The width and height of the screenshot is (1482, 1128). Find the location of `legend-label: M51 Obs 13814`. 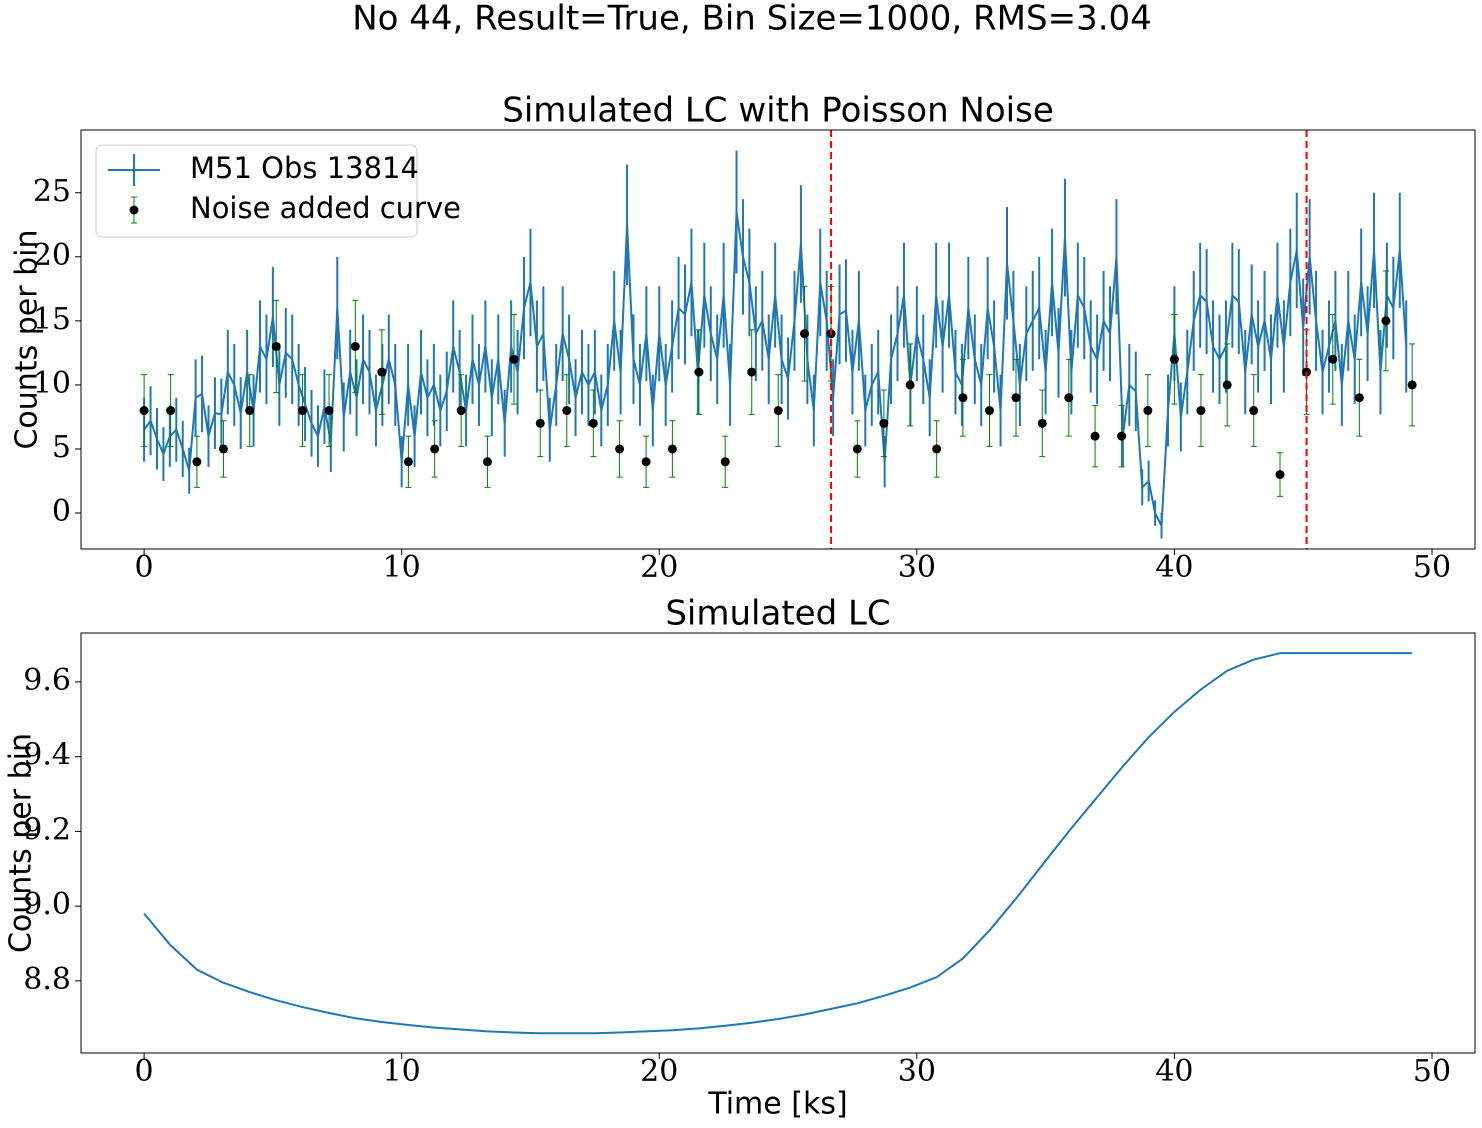

legend-label: M51 Obs 13814 is located at coordinates (304, 168).